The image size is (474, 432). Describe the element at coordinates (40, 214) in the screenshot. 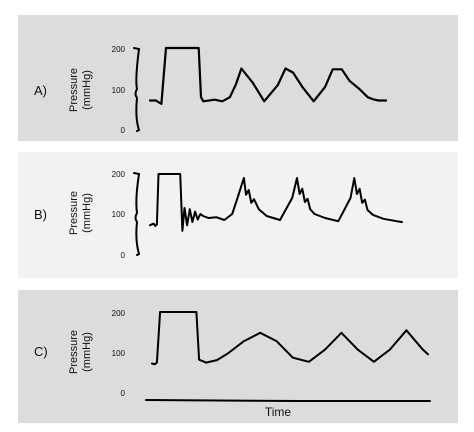

I see `panel-b-label: B)` at that location.